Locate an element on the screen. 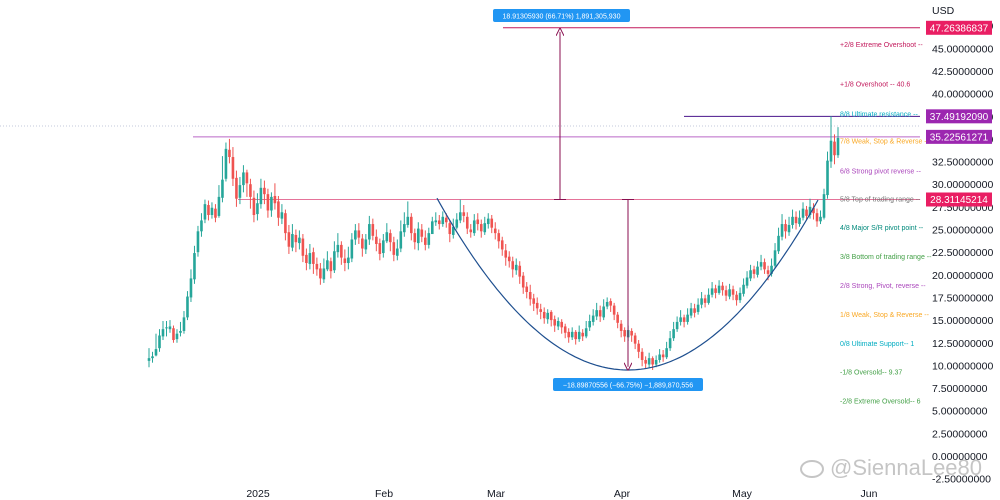 The height and width of the screenshot is (500, 1000). price-tick: 25.00000000 is located at coordinates (962, 231).